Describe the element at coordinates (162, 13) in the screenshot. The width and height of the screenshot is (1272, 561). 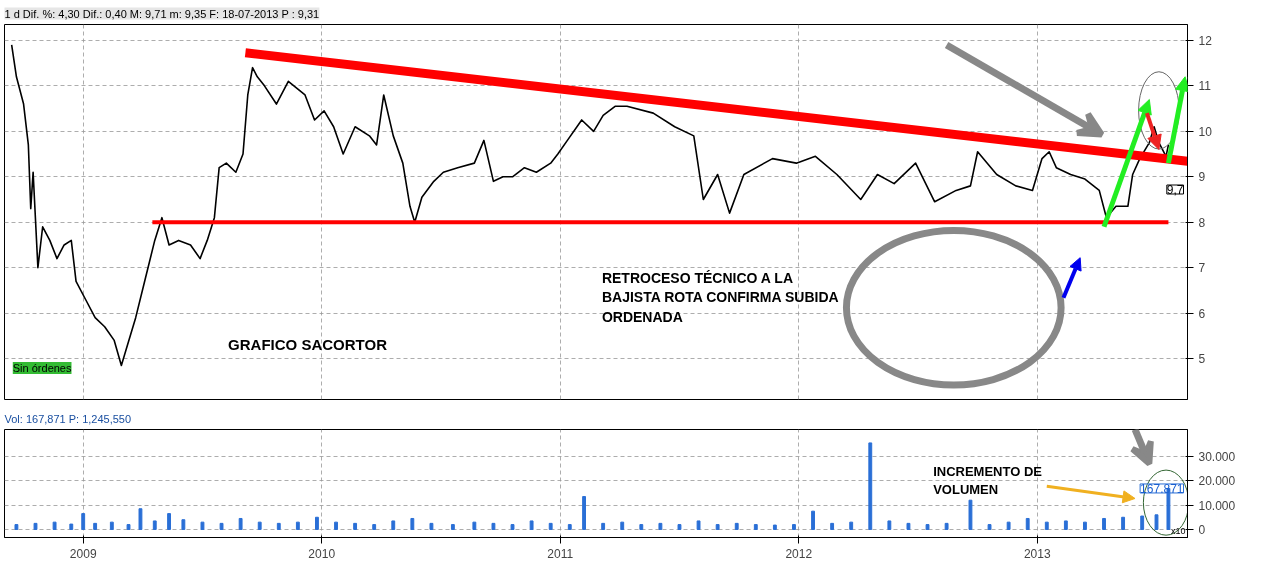
I see `chart-title: 1 d Dif. %: 4,30 Dif.: 0,40 M: 9,71 m: 9,35 F: 18-07-2013 P : 9,31` at that location.